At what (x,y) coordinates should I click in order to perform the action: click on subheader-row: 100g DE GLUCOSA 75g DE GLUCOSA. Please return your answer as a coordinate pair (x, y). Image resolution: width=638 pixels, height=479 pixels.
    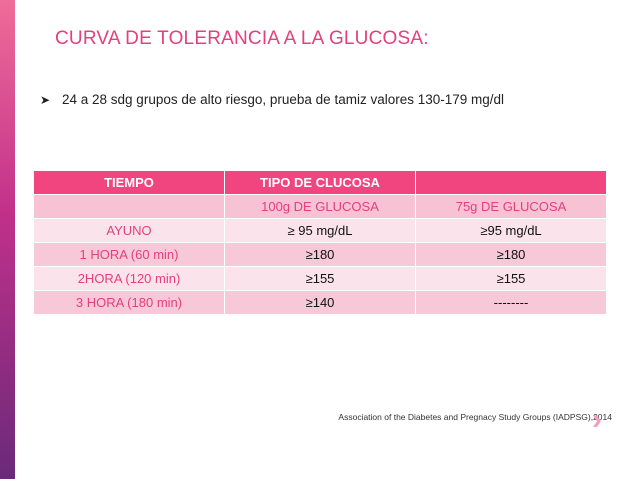
    Looking at the image, I should click on (320, 206).